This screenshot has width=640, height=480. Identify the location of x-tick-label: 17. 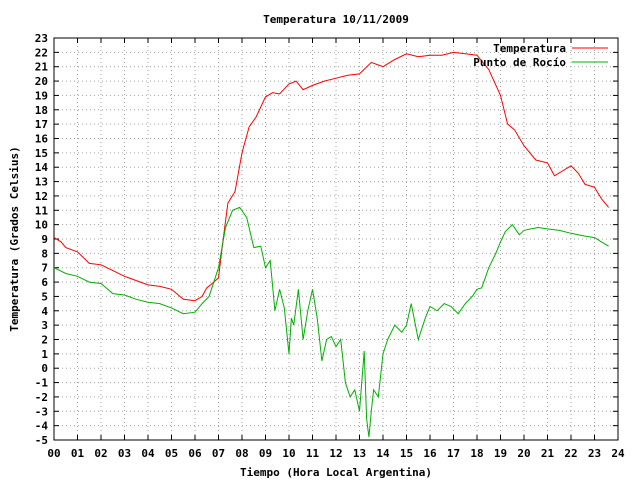
(453, 453).